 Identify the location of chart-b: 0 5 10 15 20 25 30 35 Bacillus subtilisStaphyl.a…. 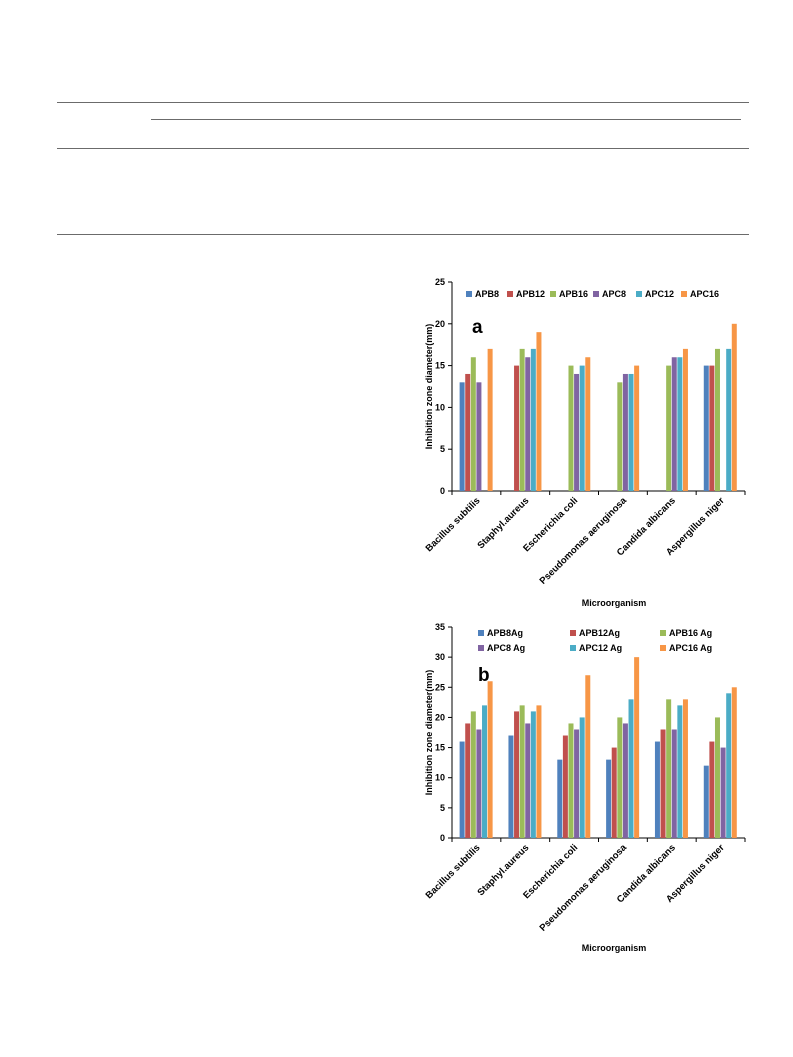
(585, 787).